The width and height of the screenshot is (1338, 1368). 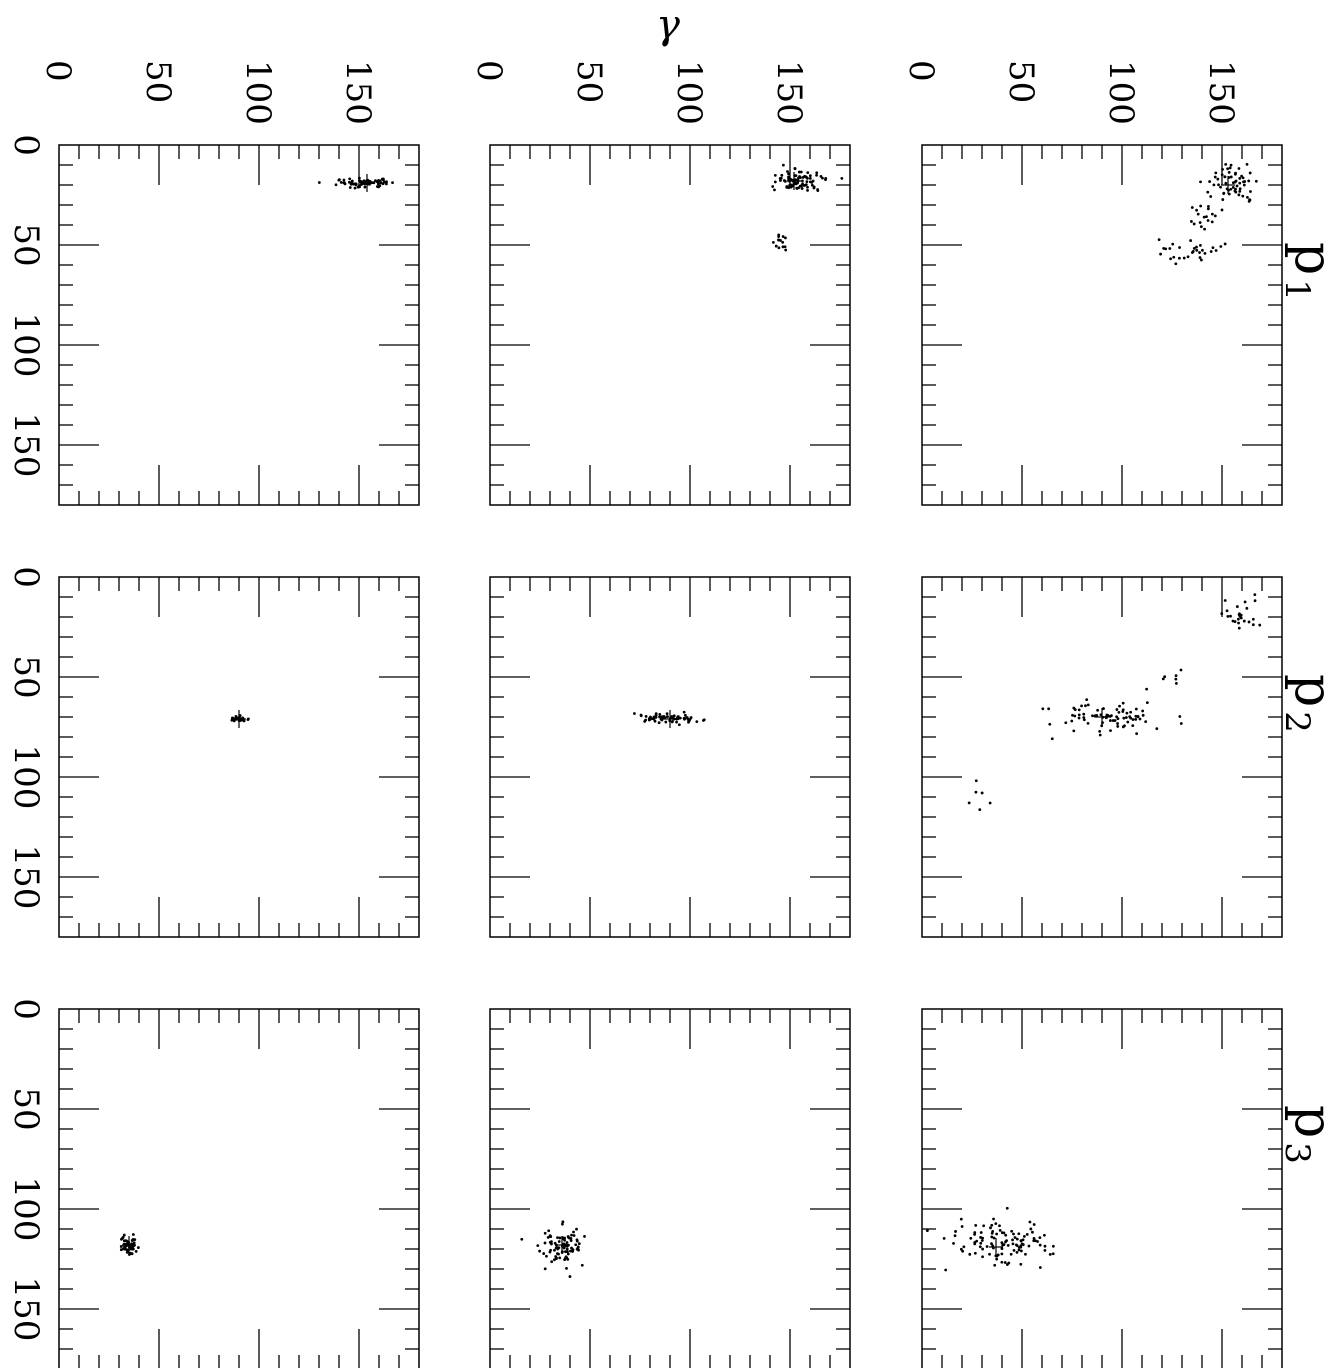 I want to click on x-tick-label: 50, so click(x=26, y=1108).